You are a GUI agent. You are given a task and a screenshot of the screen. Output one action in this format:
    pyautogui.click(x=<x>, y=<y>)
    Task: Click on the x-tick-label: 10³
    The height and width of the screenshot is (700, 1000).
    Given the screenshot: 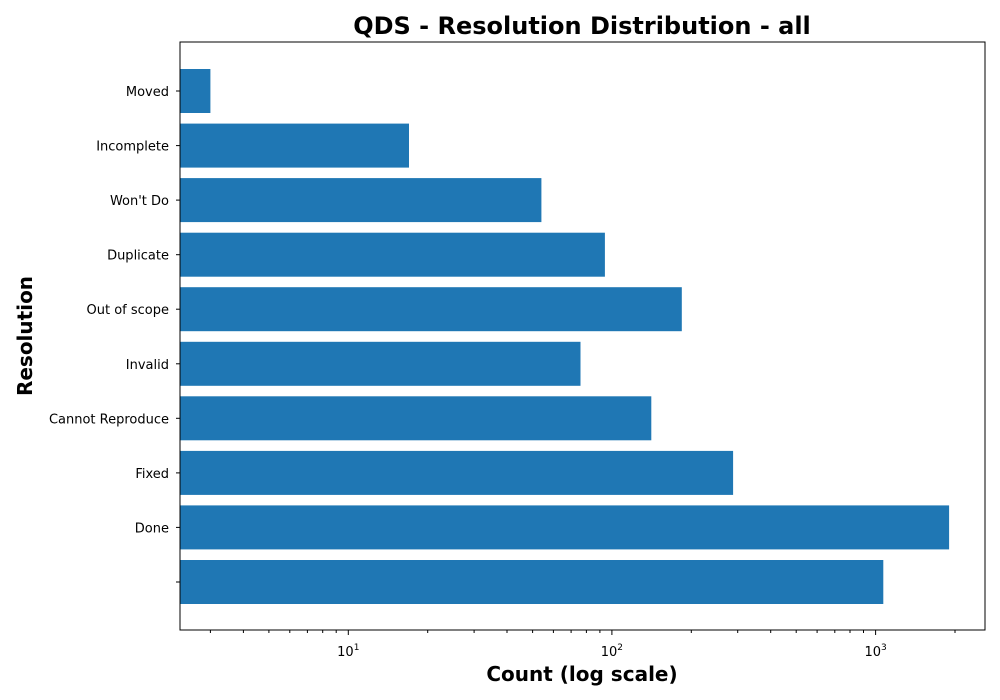 What is the action you would take?
    pyautogui.click(x=875, y=651)
    